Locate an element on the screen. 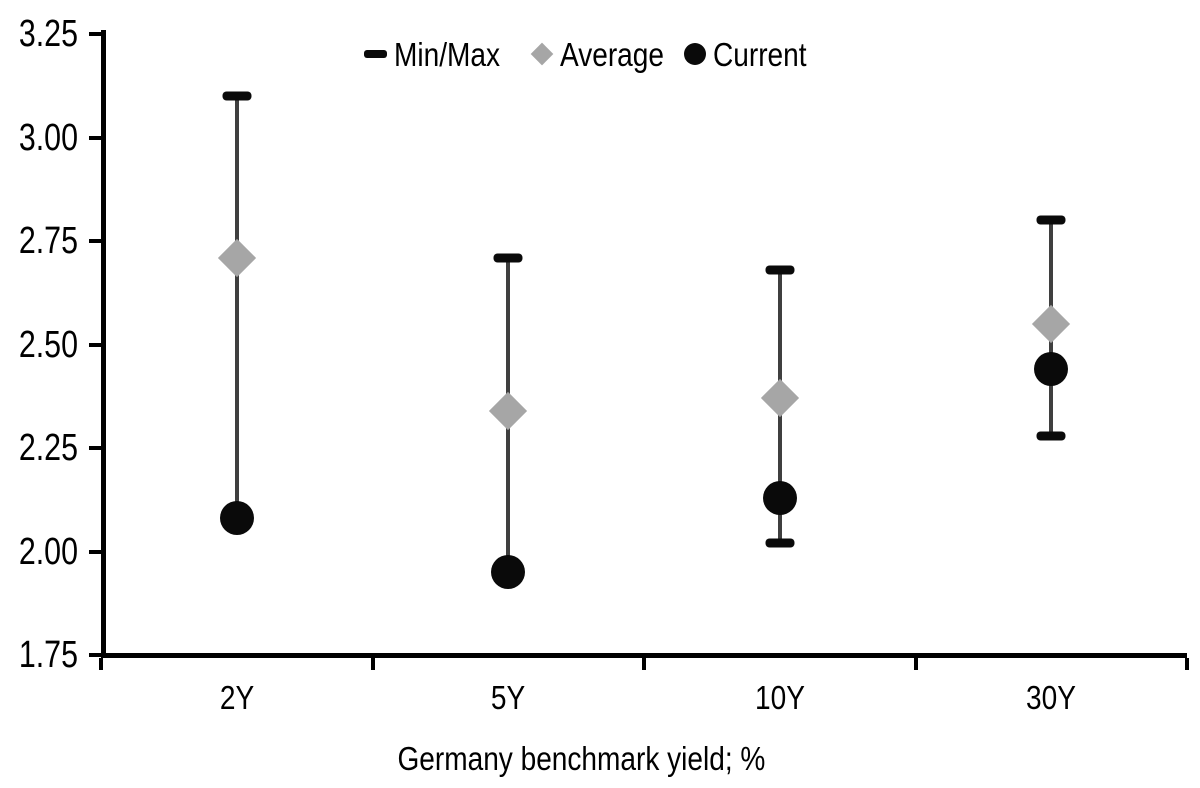 Image resolution: width=1200 pixels, height=788 pixels. x-axis-title-text: Germany benchmark yield; % is located at coordinates (581, 758).